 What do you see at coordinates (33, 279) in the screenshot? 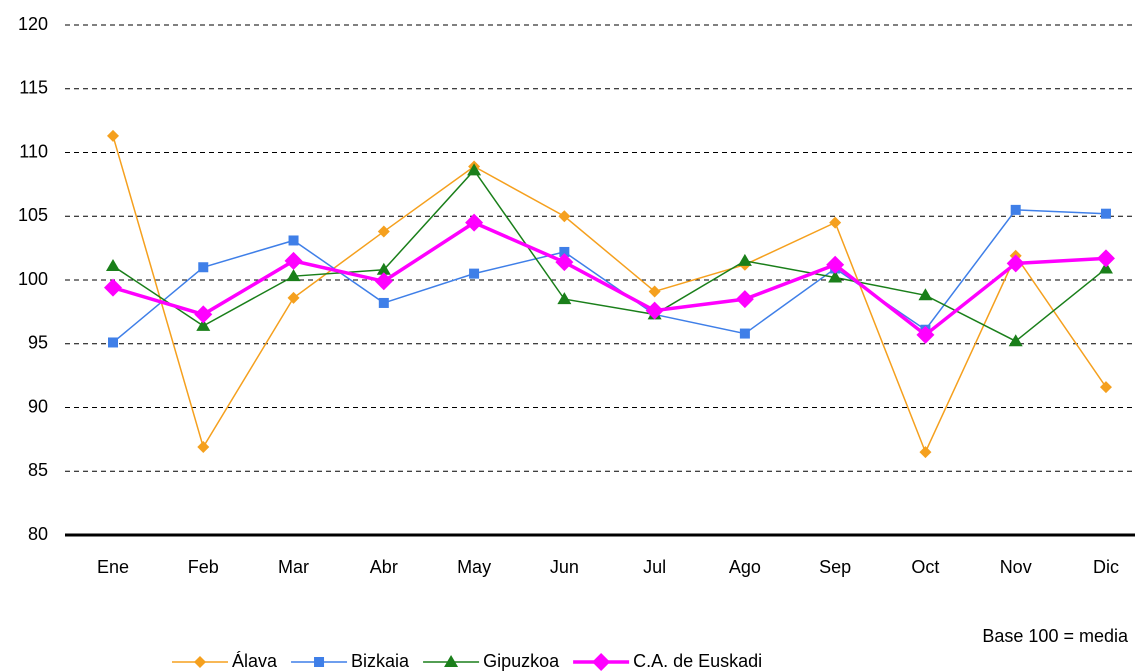
I see `y-tick-label: 100` at bounding box center [33, 279].